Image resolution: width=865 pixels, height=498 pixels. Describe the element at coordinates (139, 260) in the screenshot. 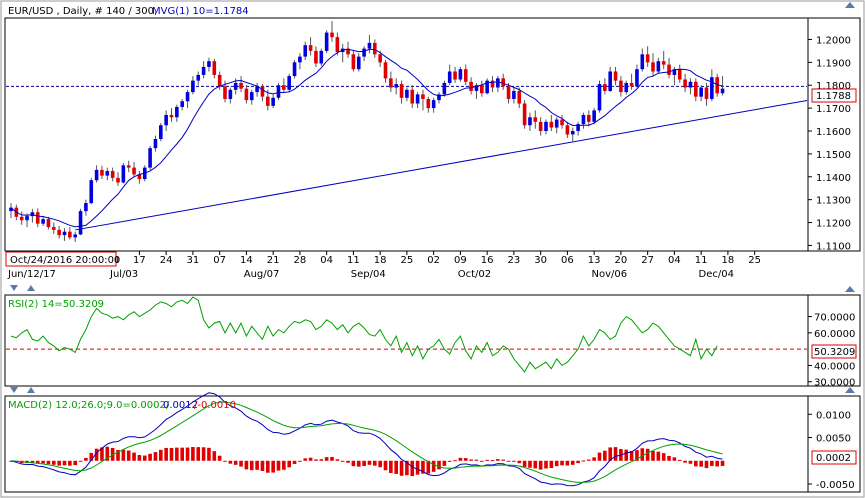

I see `date-axis-label: 17` at that location.